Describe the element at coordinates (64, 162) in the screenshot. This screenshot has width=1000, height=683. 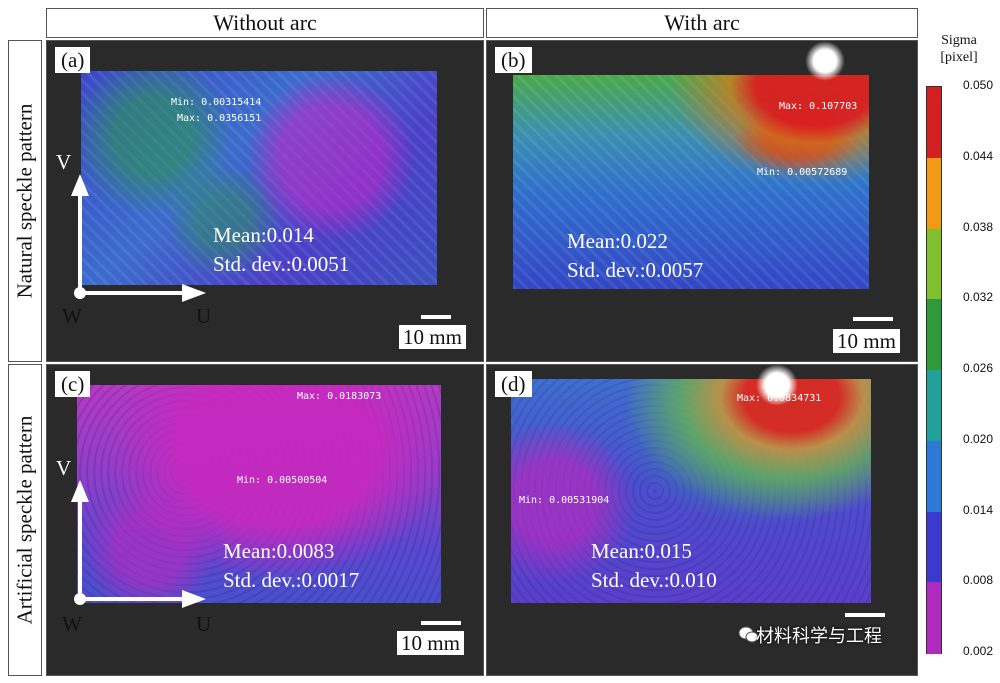
I see `axis-v-label-natural: V` at that location.